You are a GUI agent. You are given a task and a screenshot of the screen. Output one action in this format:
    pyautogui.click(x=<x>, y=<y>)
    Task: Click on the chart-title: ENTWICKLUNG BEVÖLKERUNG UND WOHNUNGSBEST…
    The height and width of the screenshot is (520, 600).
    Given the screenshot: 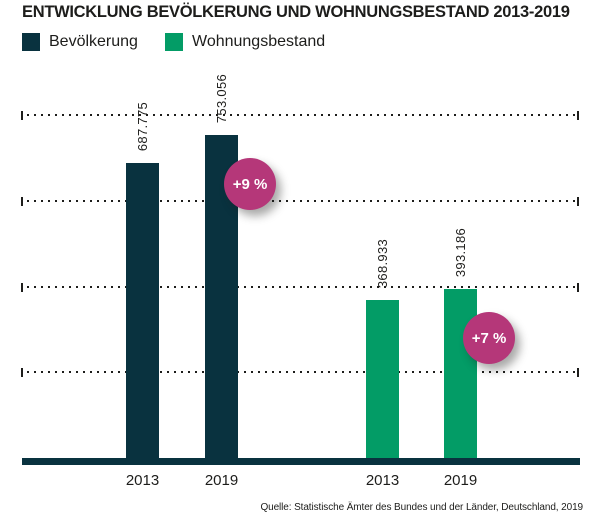 What is the action you would take?
    pyautogui.click(x=296, y=12)
    